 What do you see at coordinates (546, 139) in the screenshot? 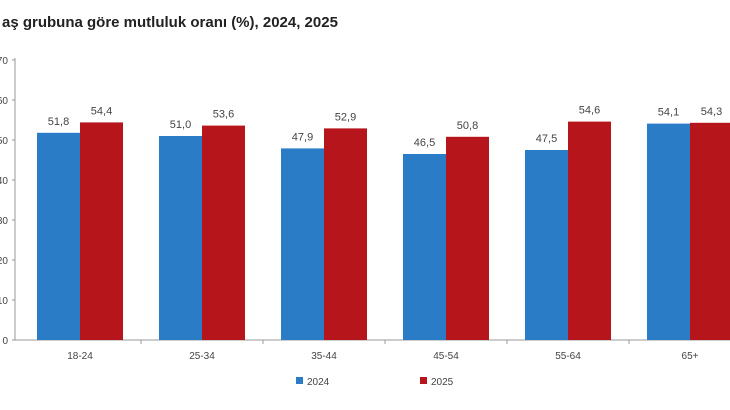
I see `data-label: 47,5` at bounding box center [546, 139].